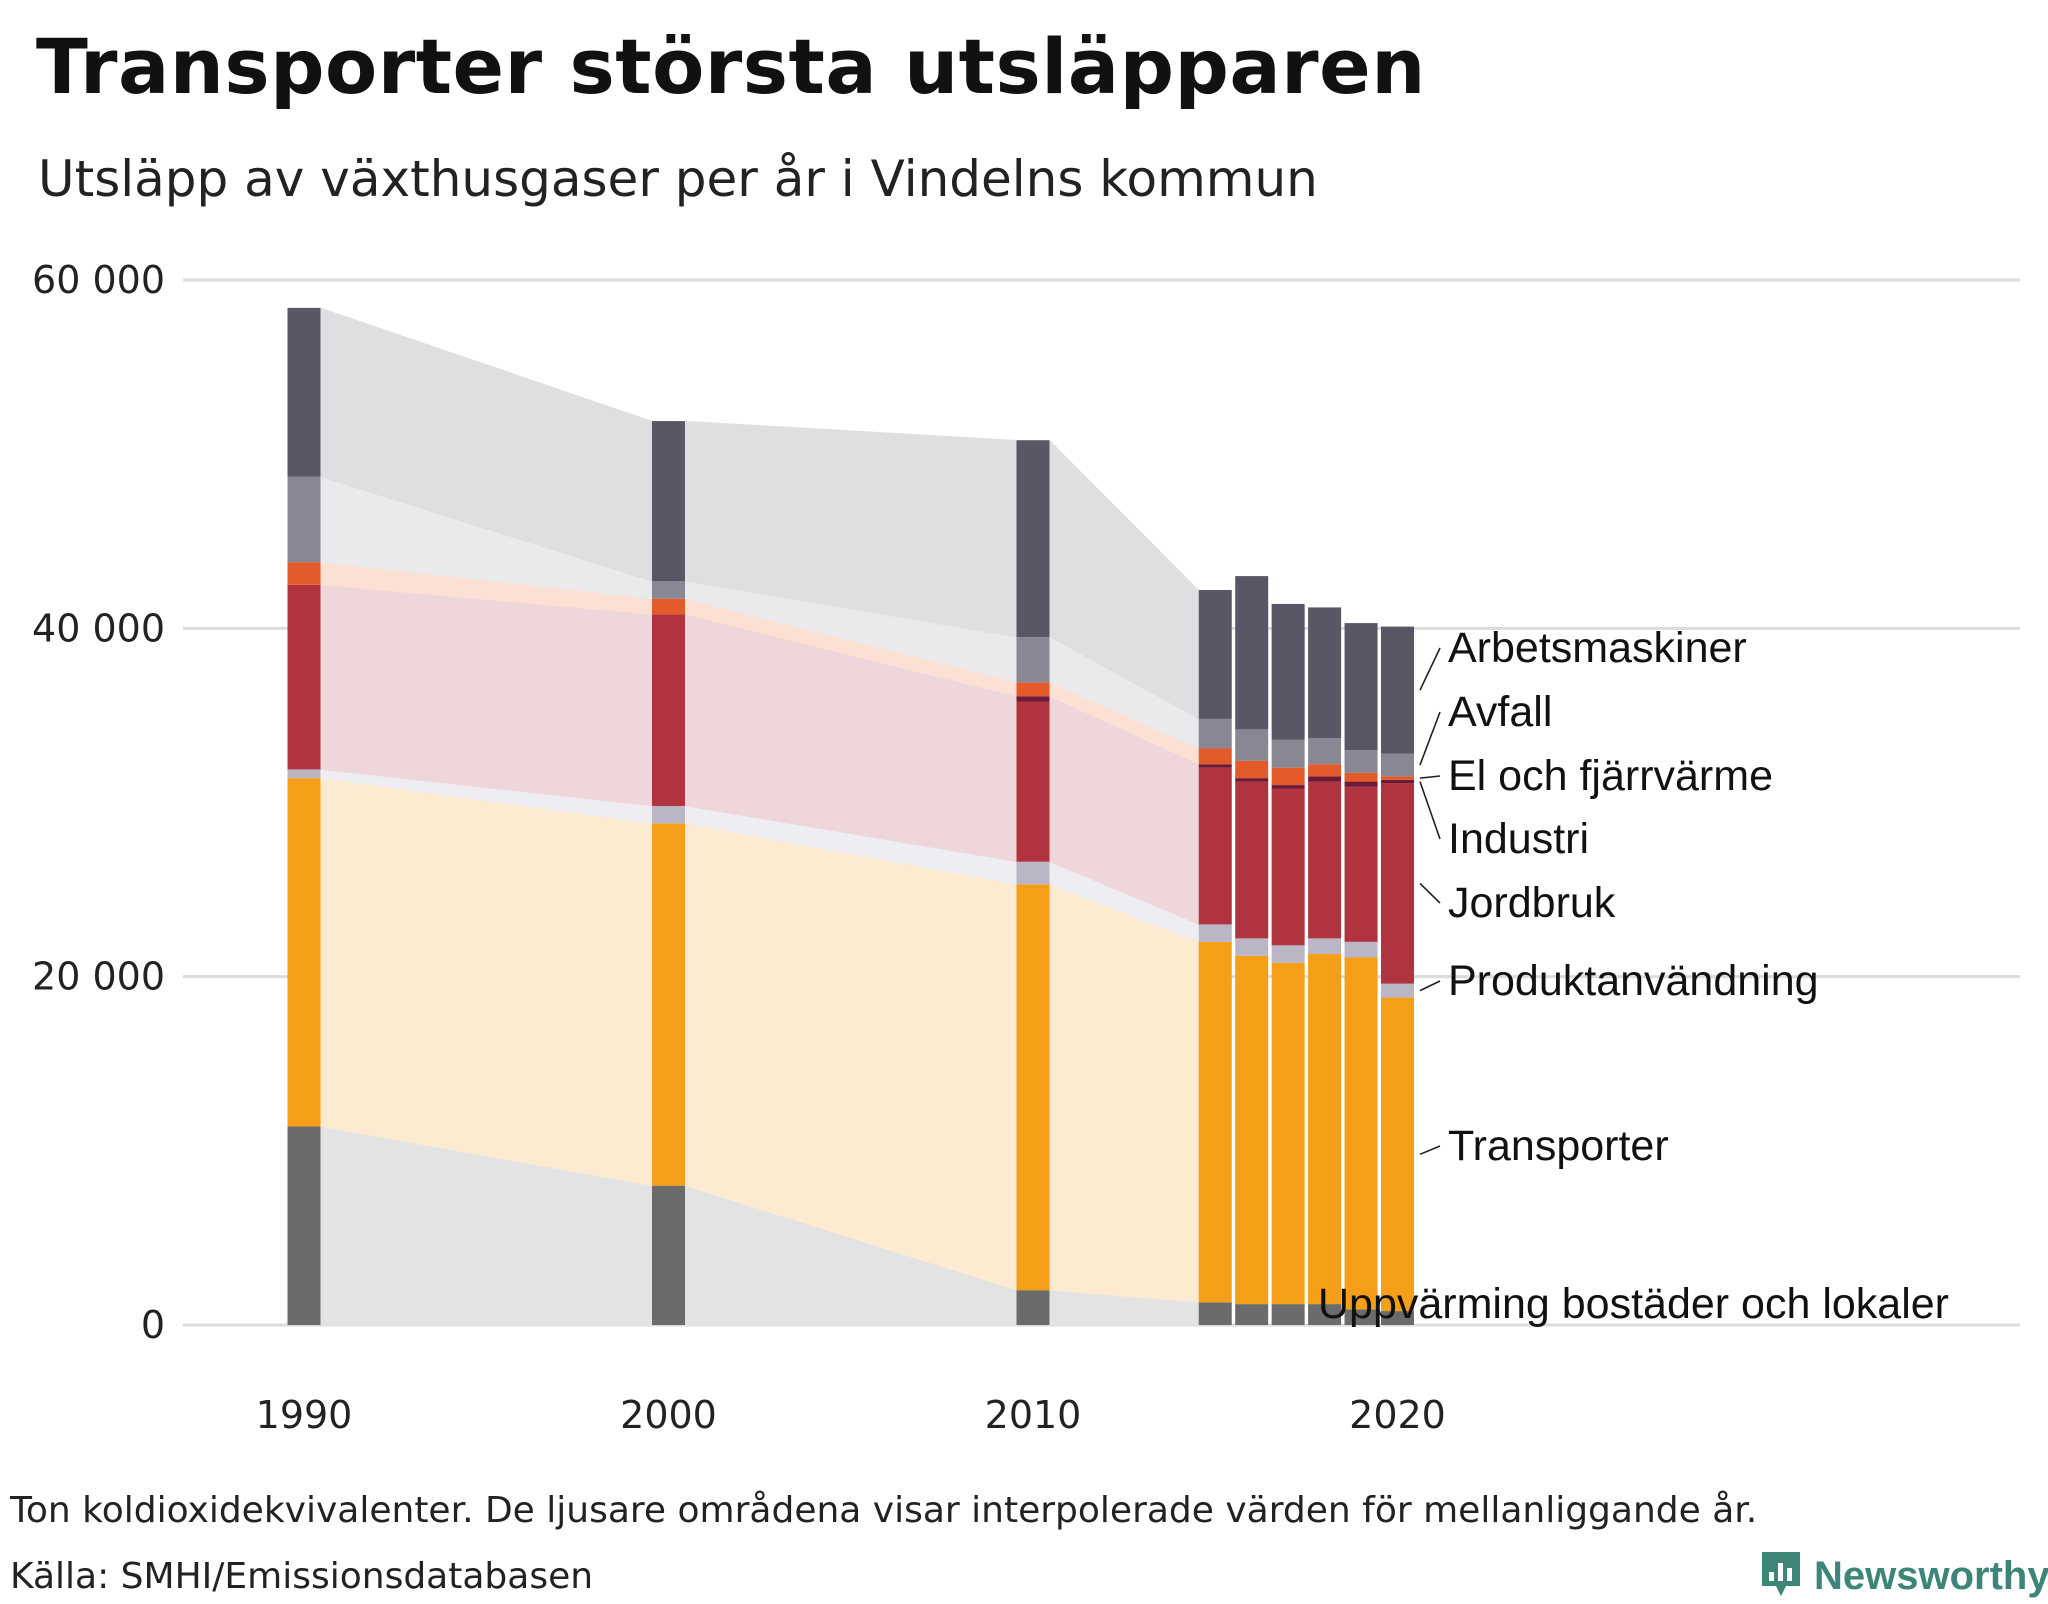 This screenshot has width=2048, height=1604. What do you see at coordinates (1033, 1415) in the screenshot?
I see `x-tick-label: 2010` at bounding box center [1033, 1415].